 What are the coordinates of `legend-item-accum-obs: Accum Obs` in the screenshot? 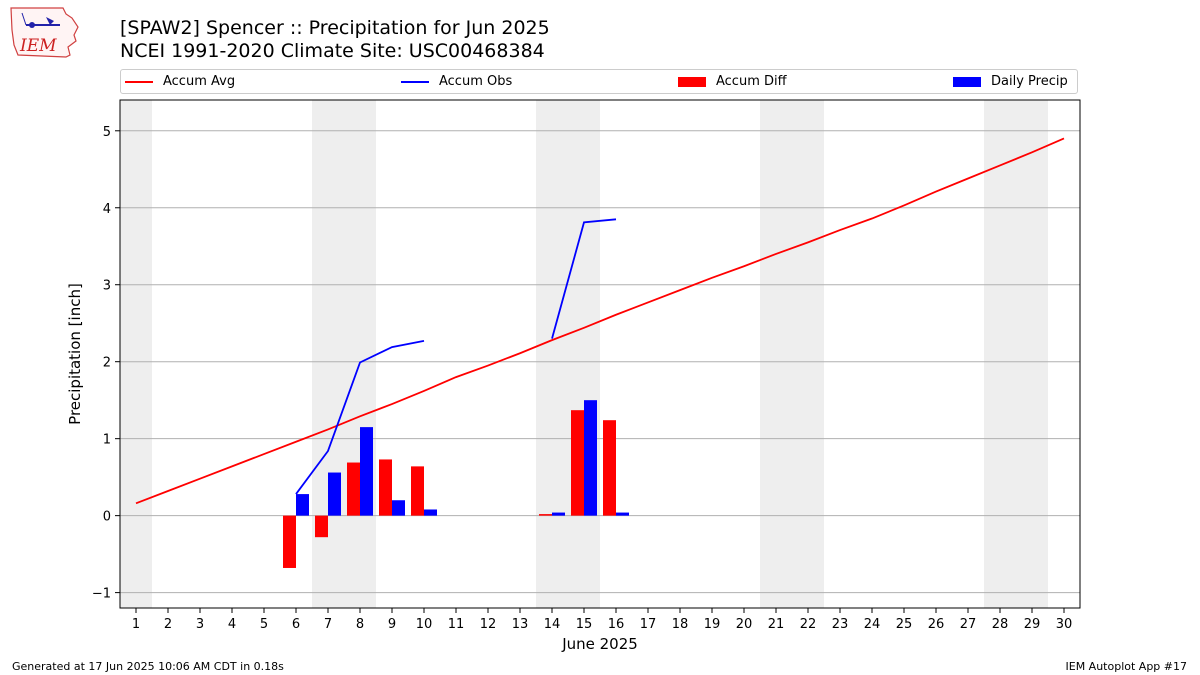 It's located at (456, 81).